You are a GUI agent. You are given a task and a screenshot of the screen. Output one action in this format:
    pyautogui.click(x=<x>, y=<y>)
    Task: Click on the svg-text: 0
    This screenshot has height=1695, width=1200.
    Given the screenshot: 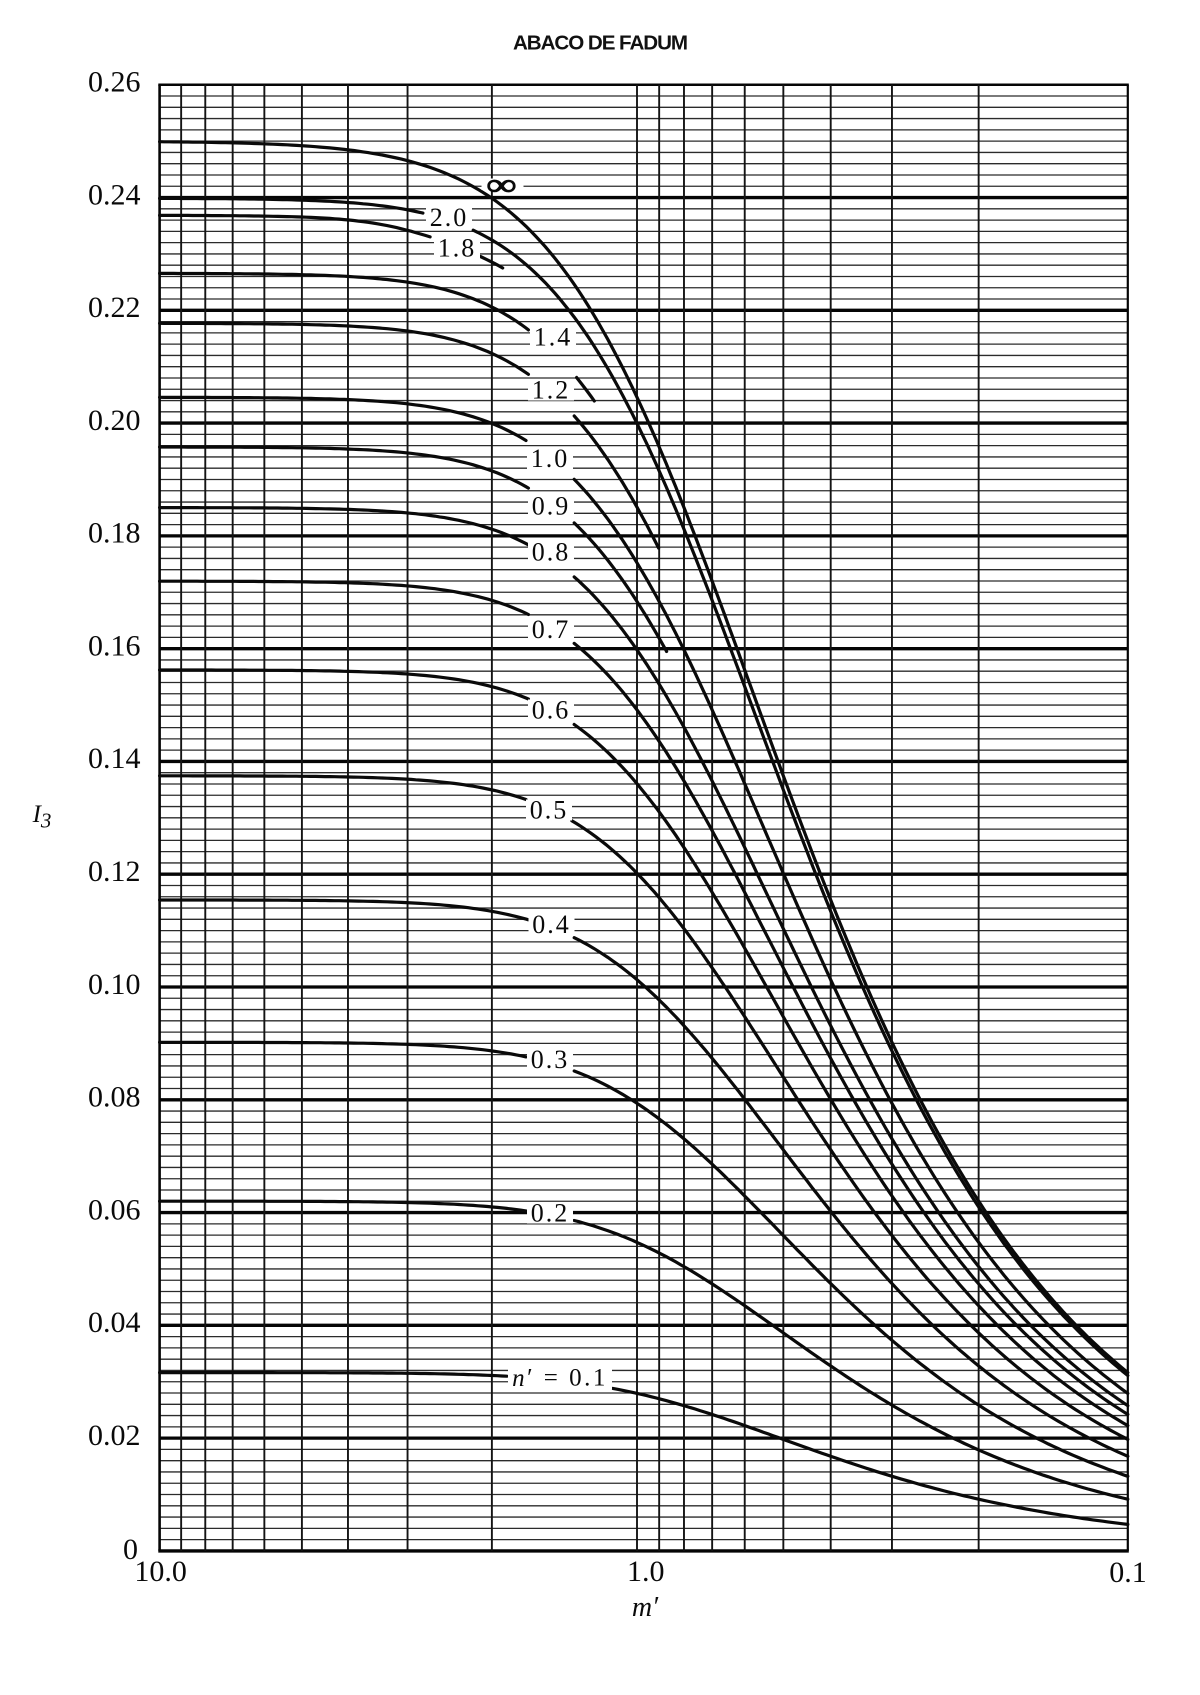 What is the action you would take?
    pyautogui.click(x=130, y=1549)
    